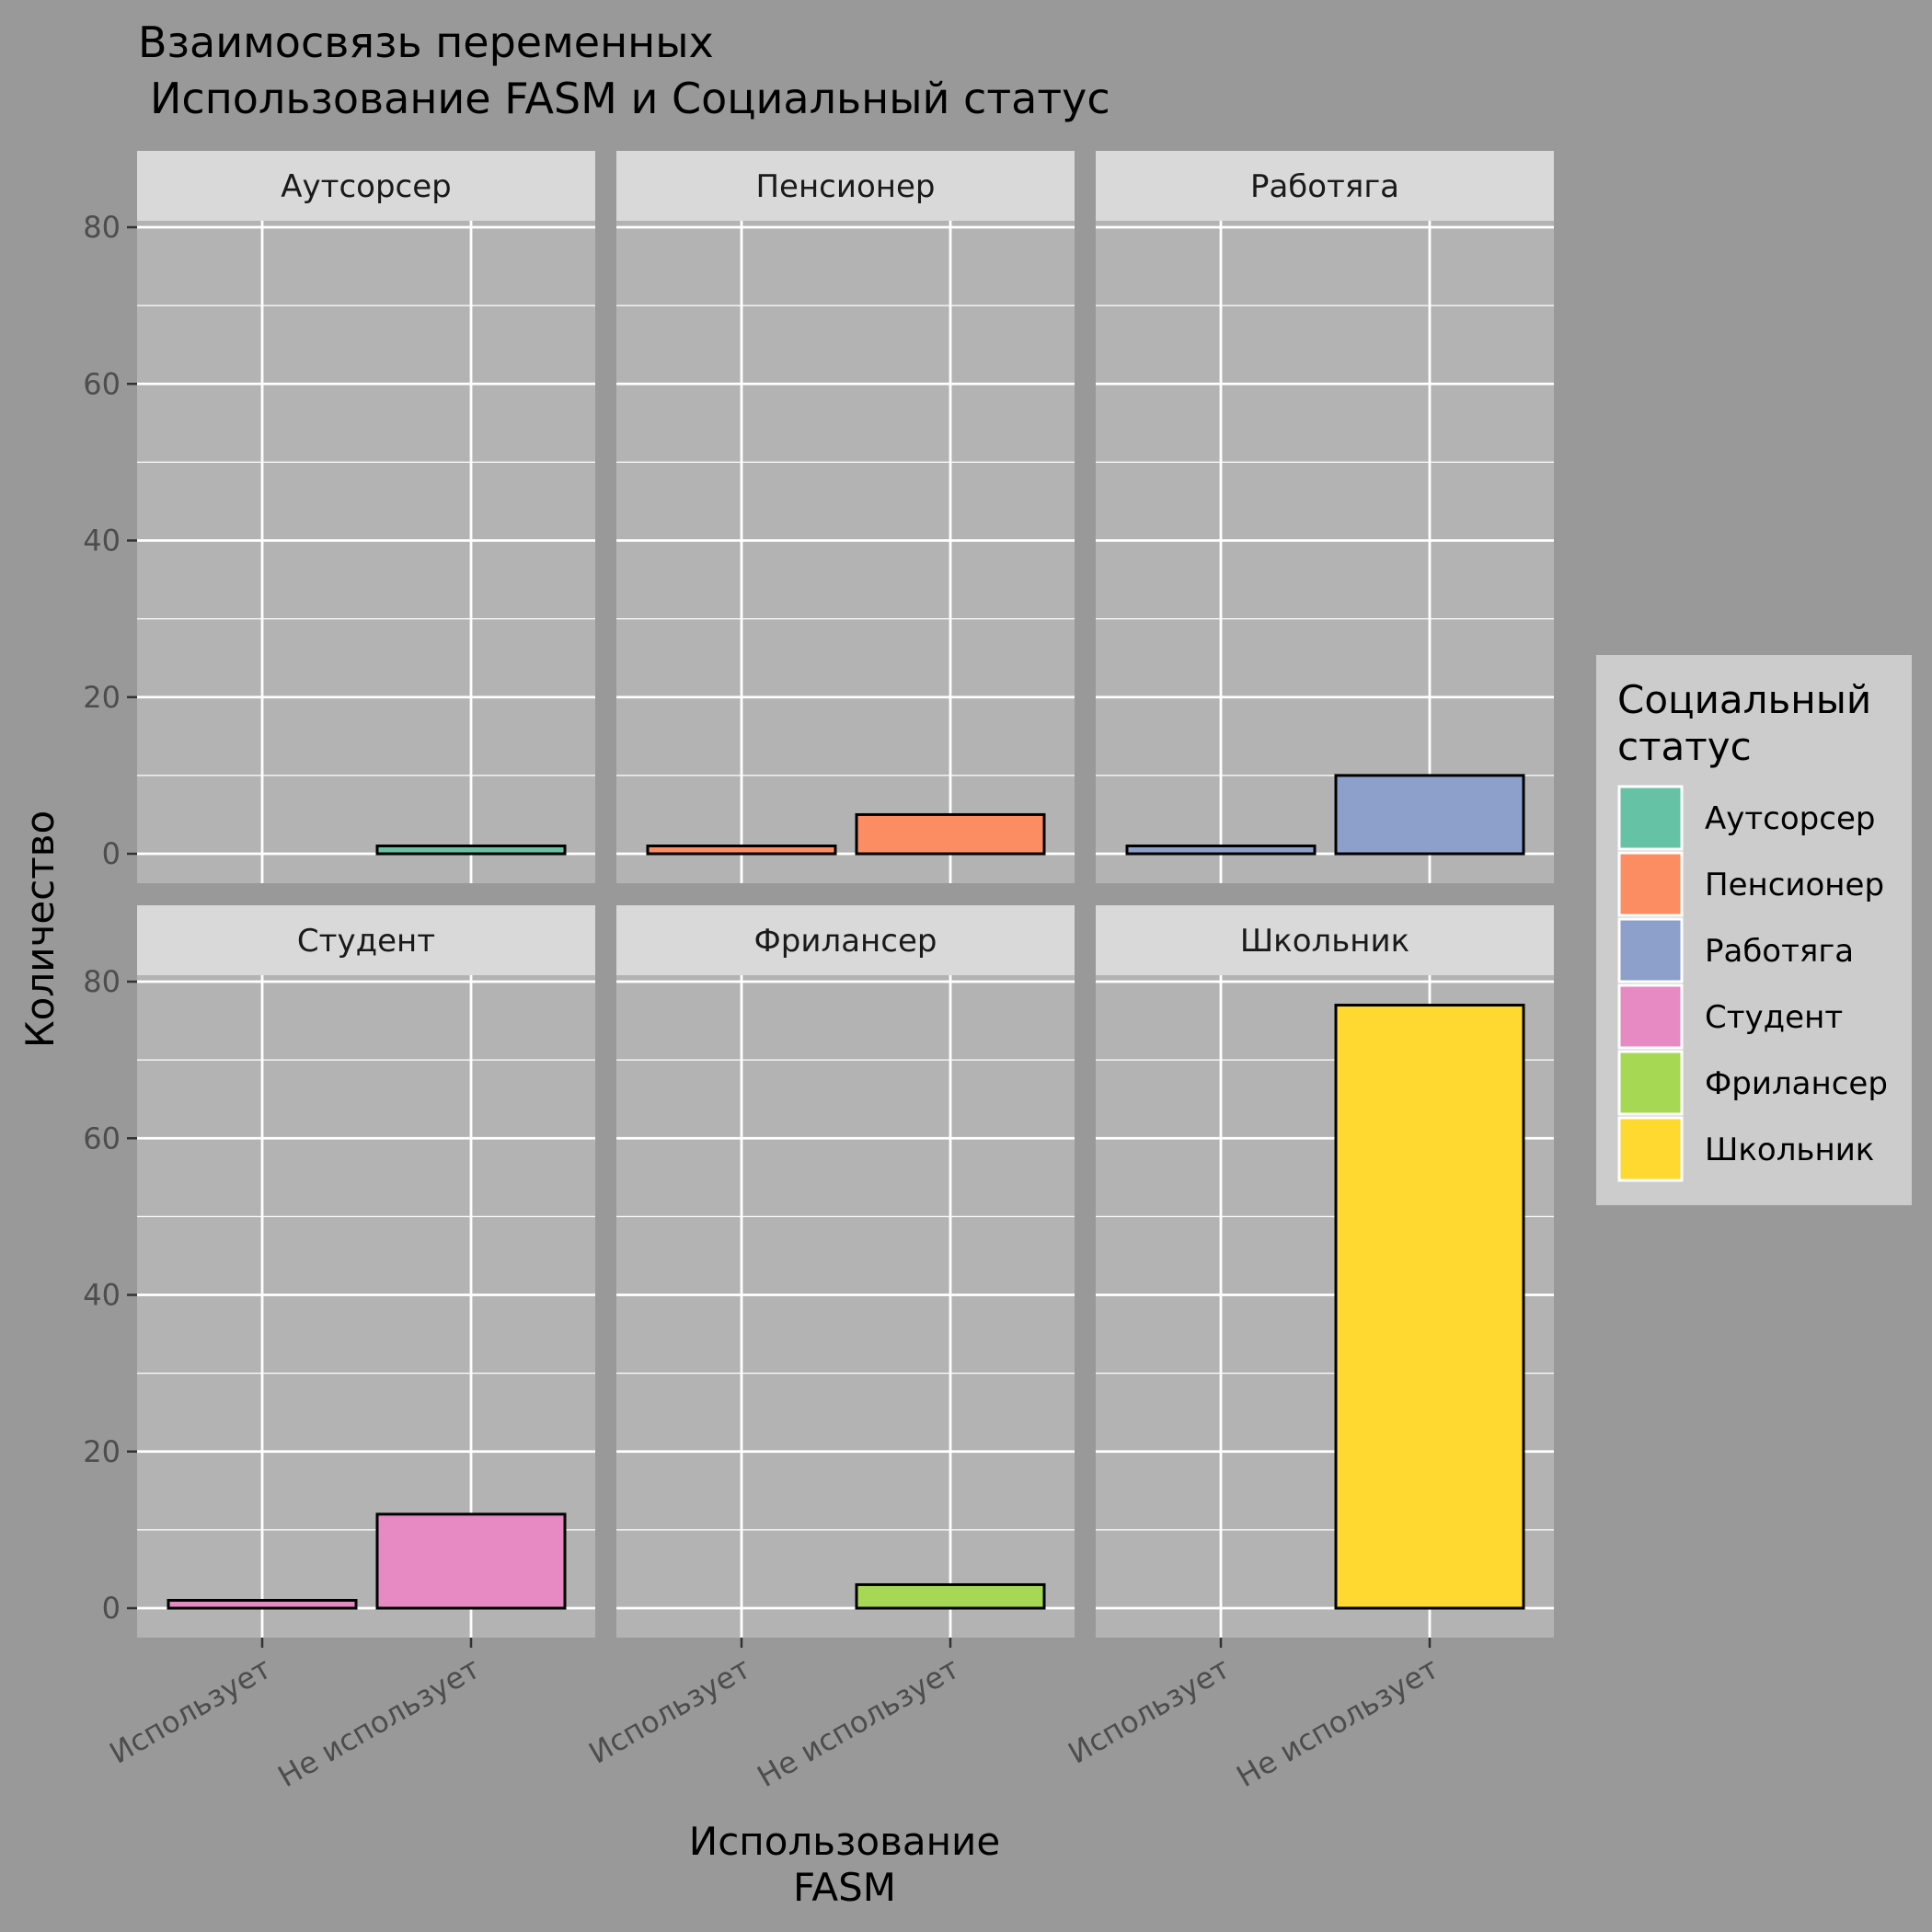 The width and height of the screenshot is (1932, 1932). I want to click on legend-item-5: Фрилансер, so click(1752, 1083).